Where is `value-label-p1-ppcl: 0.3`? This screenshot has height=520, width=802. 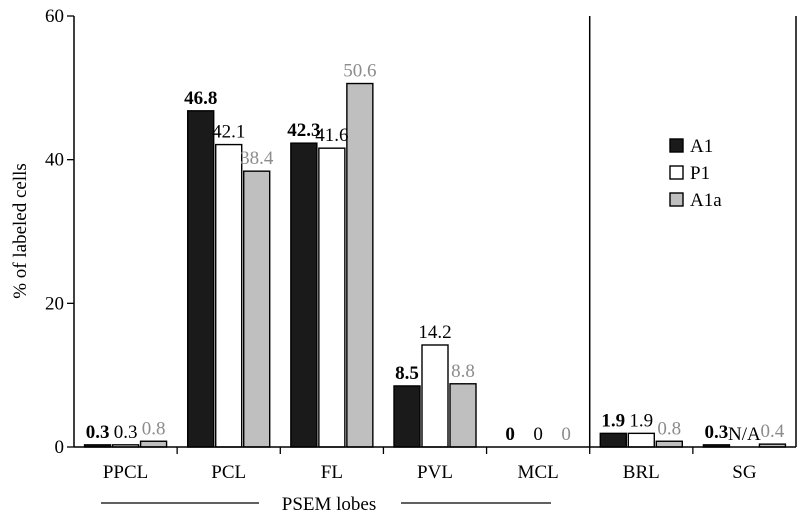
value-label-p1-ppcl: 0.3 is located at coordinates (126, 432).